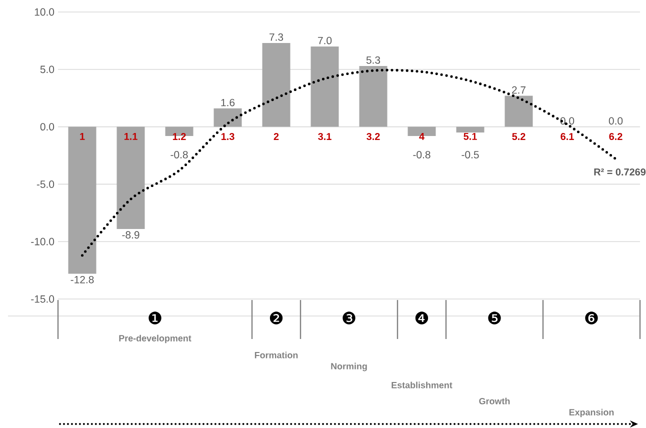  I want to click on x-tick-label: 4, so click(421, 136).